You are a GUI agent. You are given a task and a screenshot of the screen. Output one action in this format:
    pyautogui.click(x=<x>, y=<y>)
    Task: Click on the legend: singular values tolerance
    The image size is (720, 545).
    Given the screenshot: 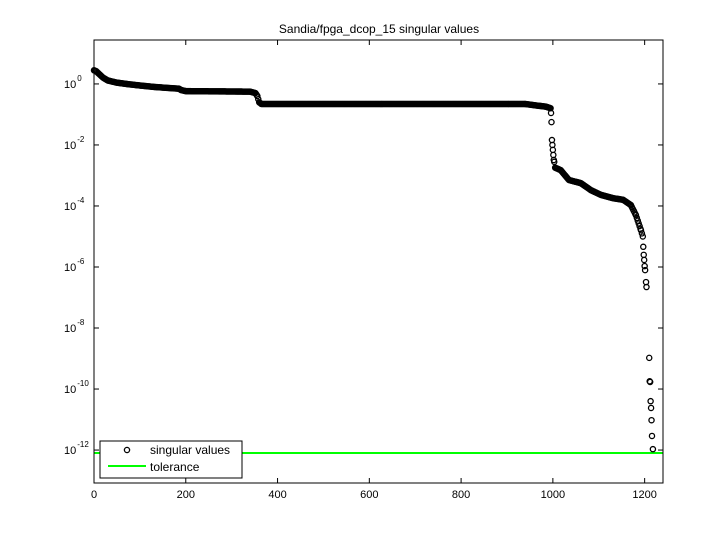 What is the action you would take?
    pyautogui.click(x=171, y=459)
    